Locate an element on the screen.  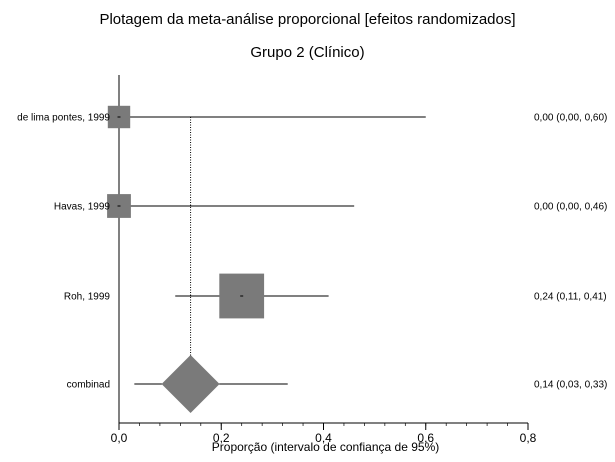
x-tick-label: 0,0 is located at coordinates (119, 438).